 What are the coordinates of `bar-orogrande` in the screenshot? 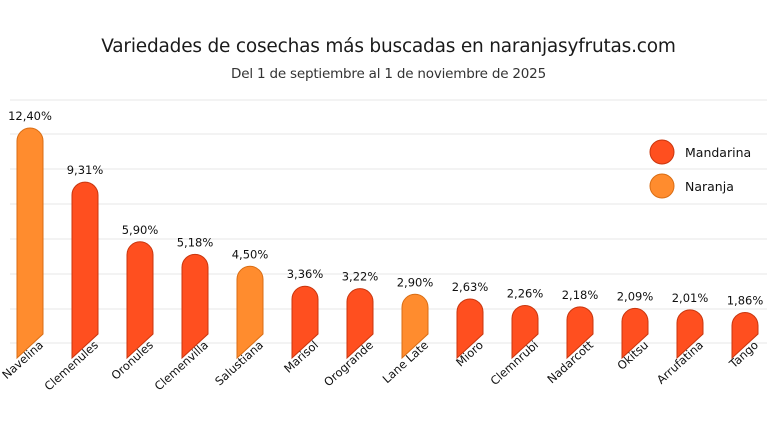 It's located at (360, 324).